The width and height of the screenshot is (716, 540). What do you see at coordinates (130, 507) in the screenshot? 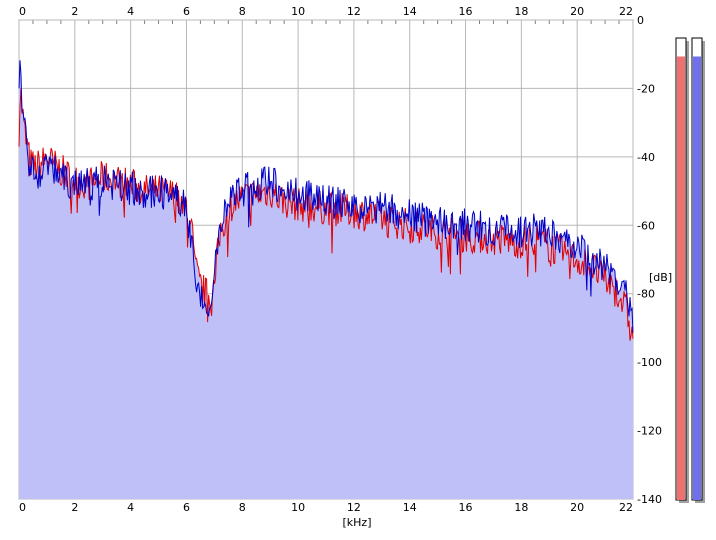
I see `x-tick-label: 4` at bounding box center [130, 507].